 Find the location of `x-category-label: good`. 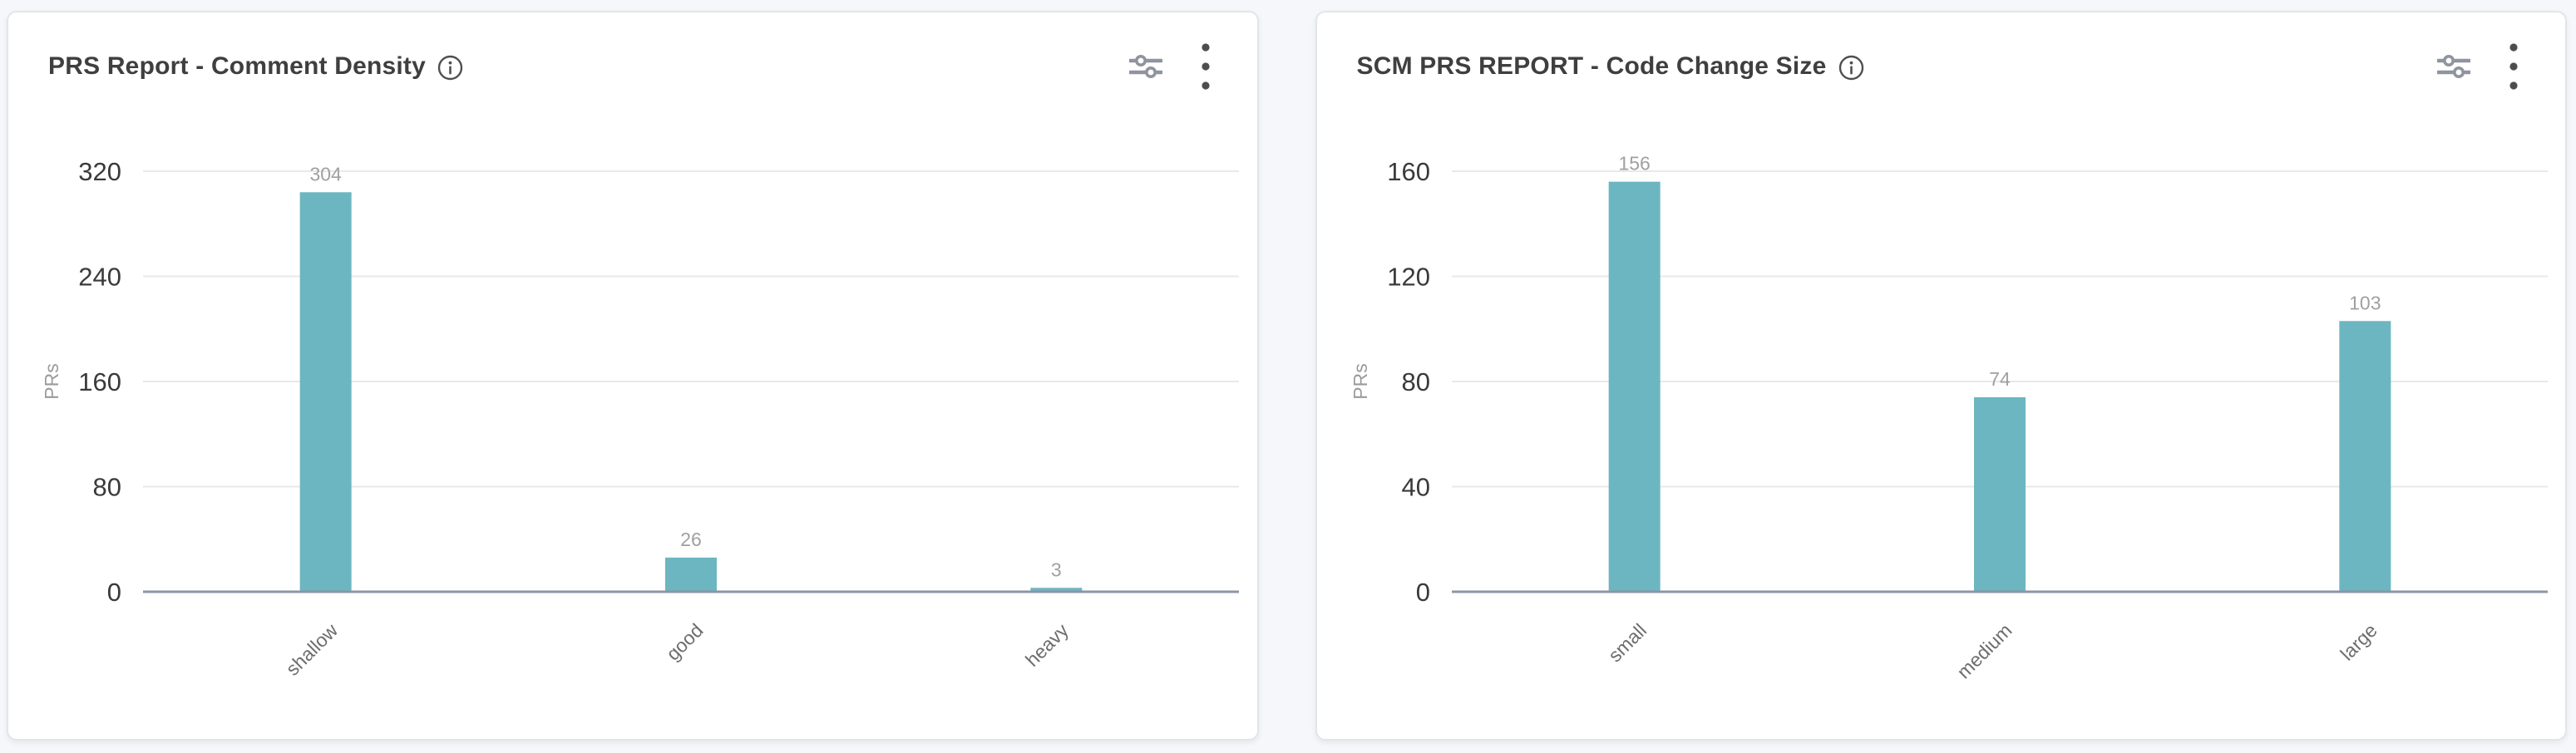

x-category-label: good is located at coordinates (685, 642).